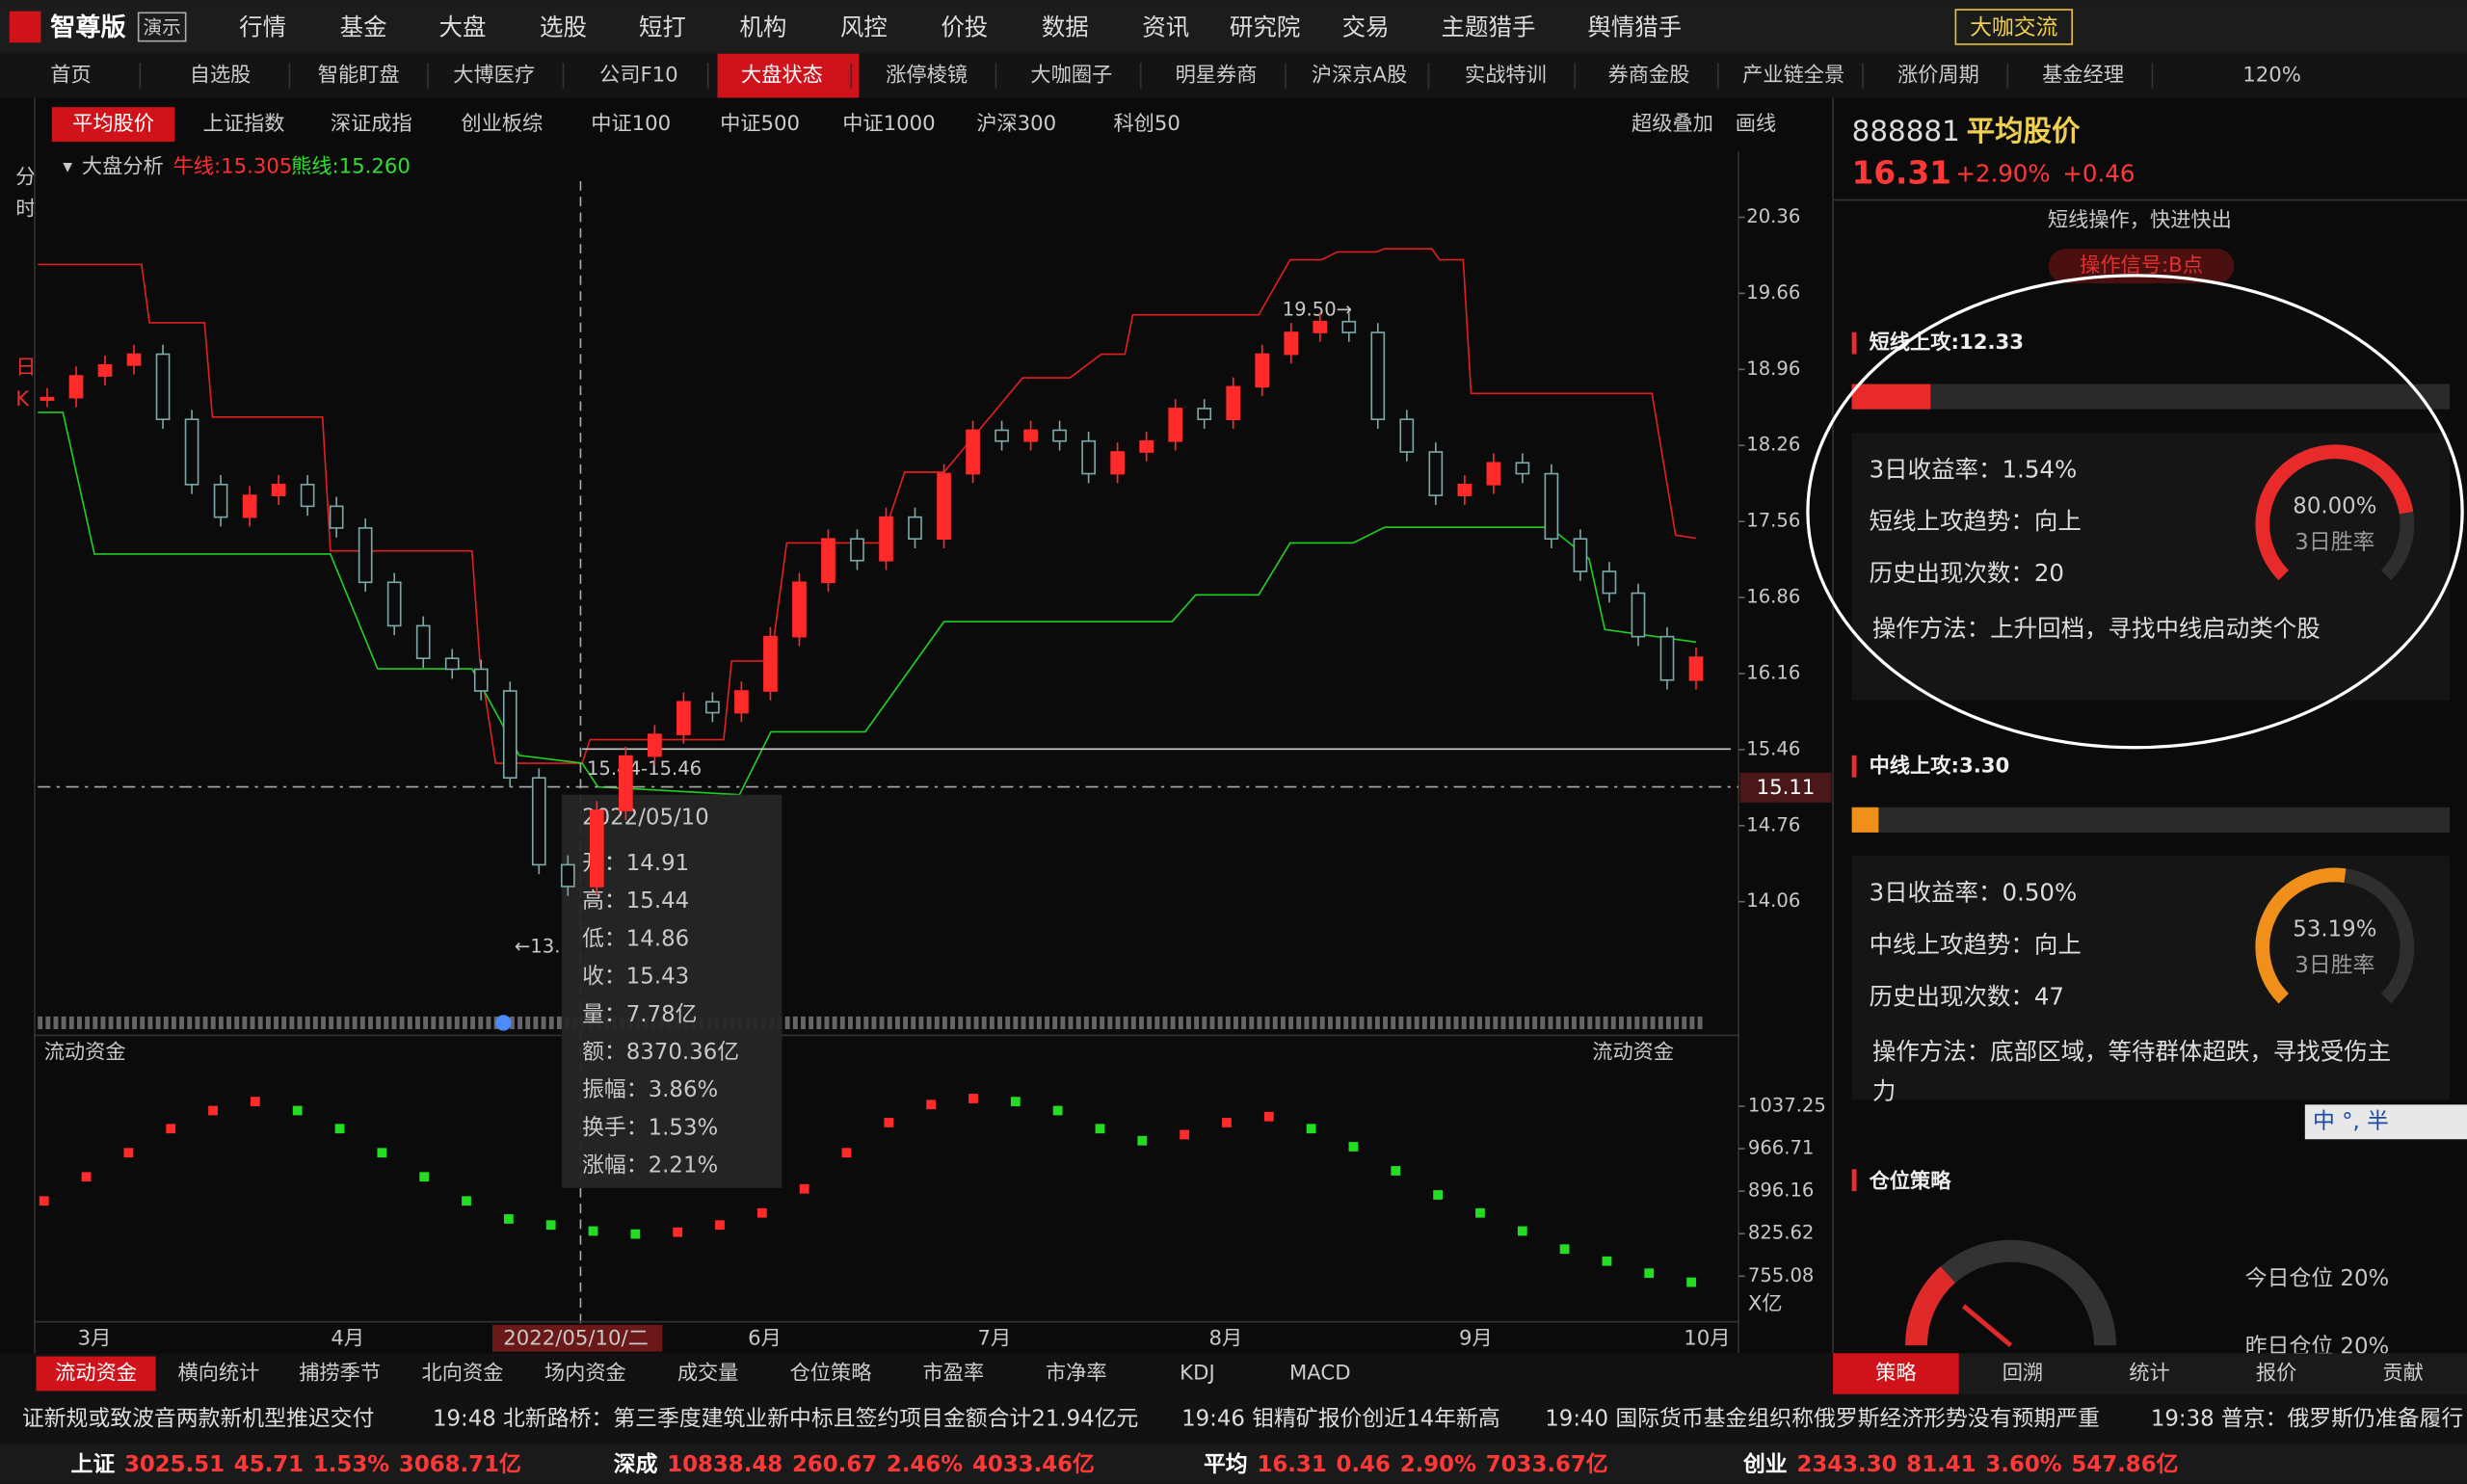  I want to click on bottom-tab: 横向统计, so click(218, 1374).